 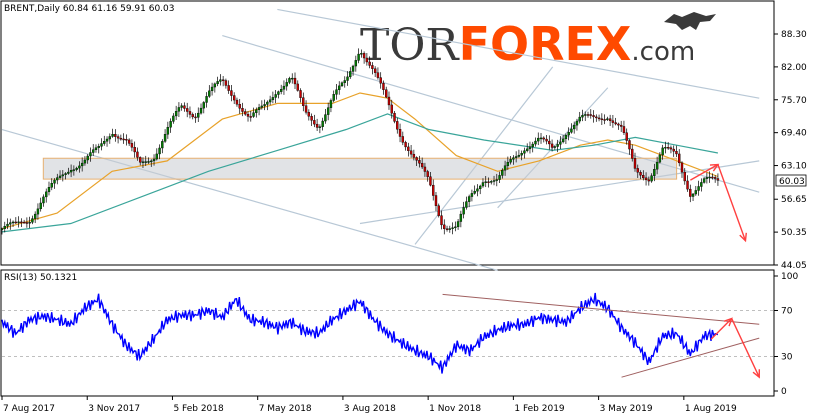 What do you see at coordinates (794, 35) in the screenshot?
I see `y-tick-label: 88.30` at bounding box center [794, 35].